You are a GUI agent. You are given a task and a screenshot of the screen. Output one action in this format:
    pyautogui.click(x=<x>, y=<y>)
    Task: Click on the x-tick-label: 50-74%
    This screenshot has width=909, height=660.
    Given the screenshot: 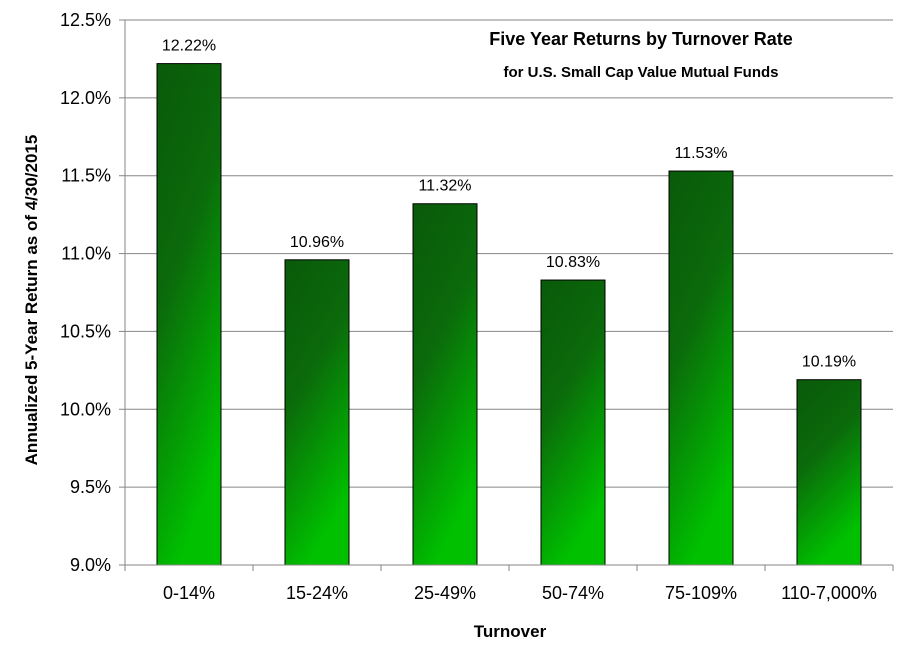 What is the action you would take?
    pyautogui.click(x=573, y=593)
    